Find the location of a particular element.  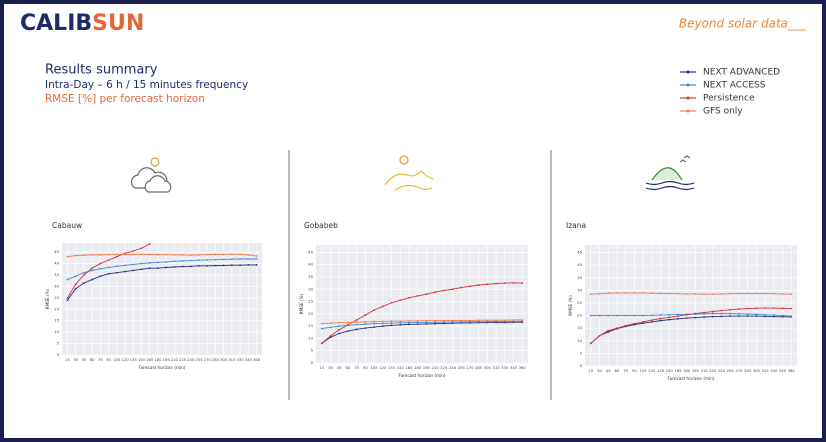

logo-b: SUN is located at coordinates (118, 23).